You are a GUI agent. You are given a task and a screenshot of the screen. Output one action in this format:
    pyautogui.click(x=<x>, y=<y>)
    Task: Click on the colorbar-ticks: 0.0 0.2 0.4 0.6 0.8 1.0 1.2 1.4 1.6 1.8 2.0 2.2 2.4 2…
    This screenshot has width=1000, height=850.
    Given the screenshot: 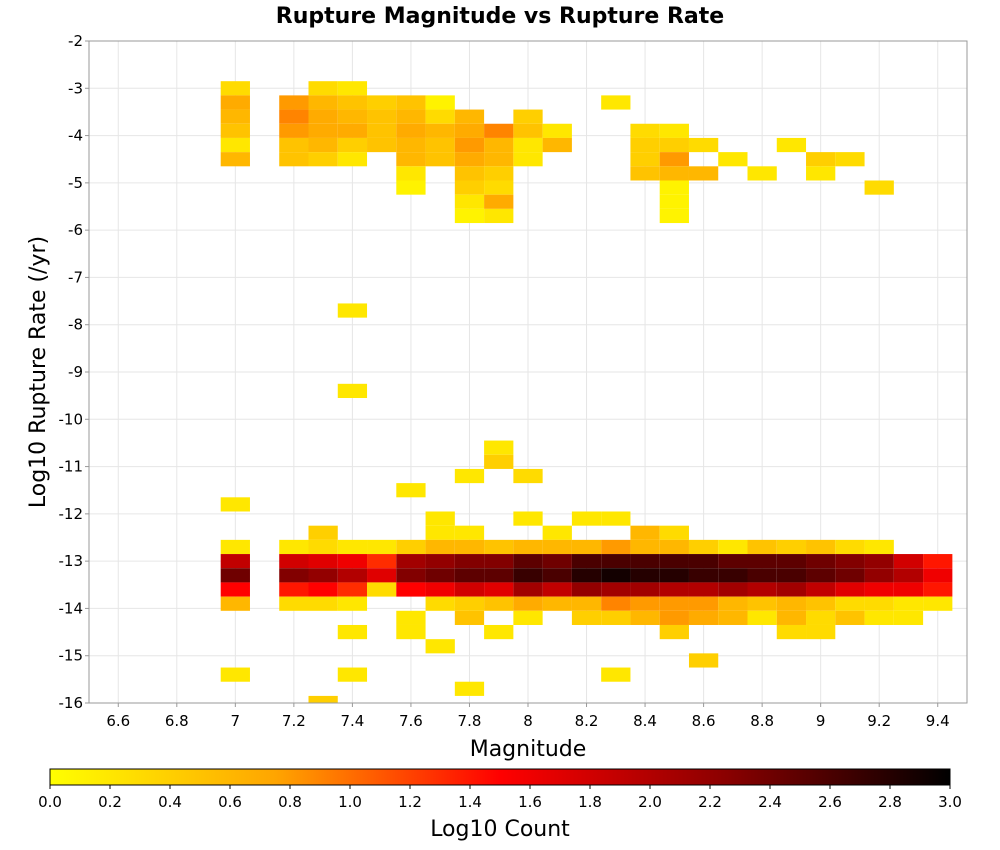 What is the action you would take?
    pyautogui.click(x=500, y=798)
    